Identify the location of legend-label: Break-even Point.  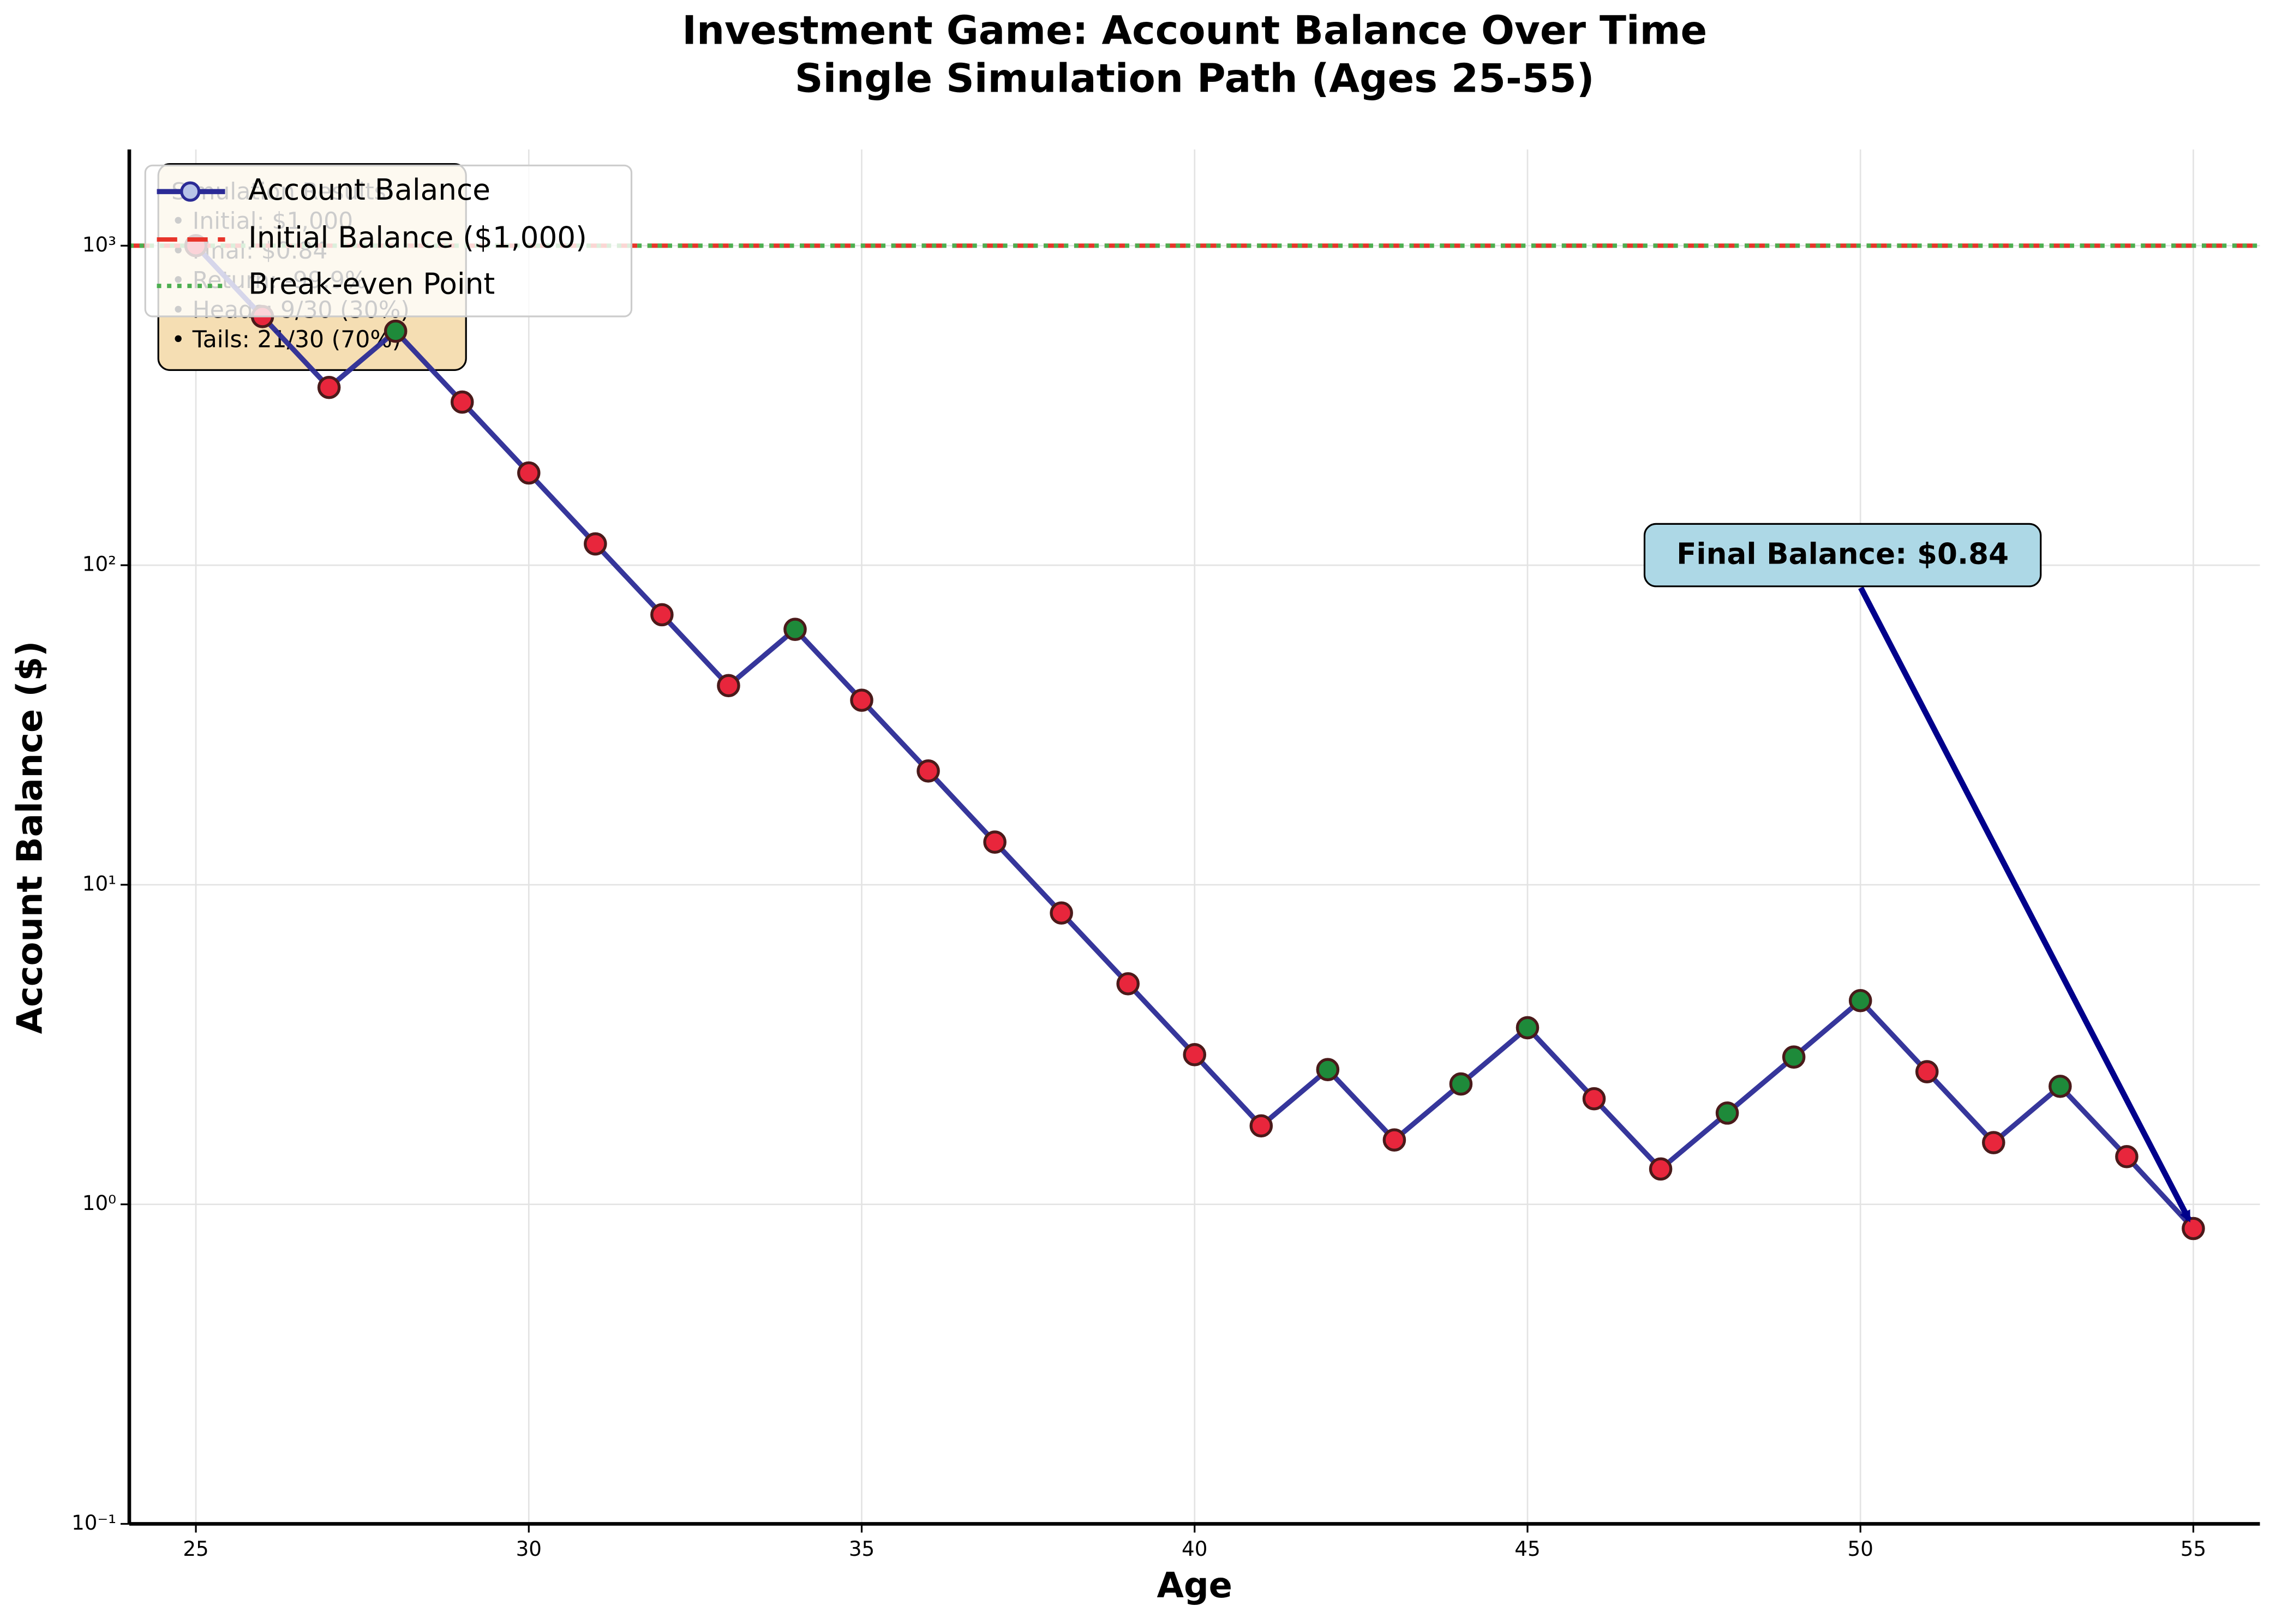
(371, 284).